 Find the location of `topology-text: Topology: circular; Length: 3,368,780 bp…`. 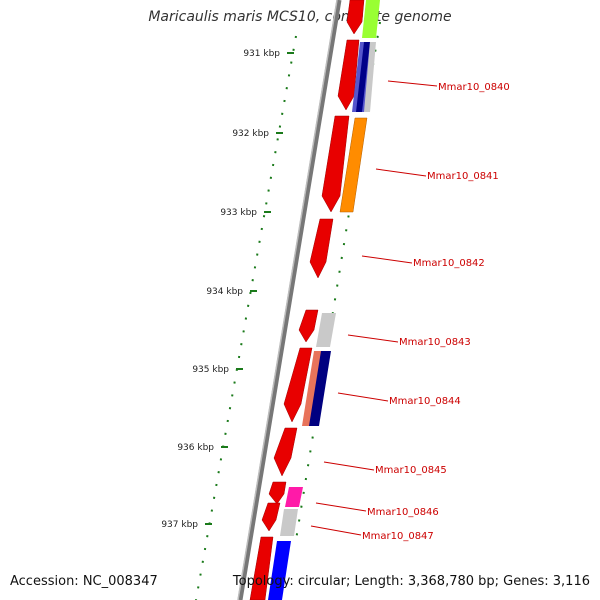

topology-text: Topology: circular; Length: 3,368,780 bp… is located at coordinates (411, 581).